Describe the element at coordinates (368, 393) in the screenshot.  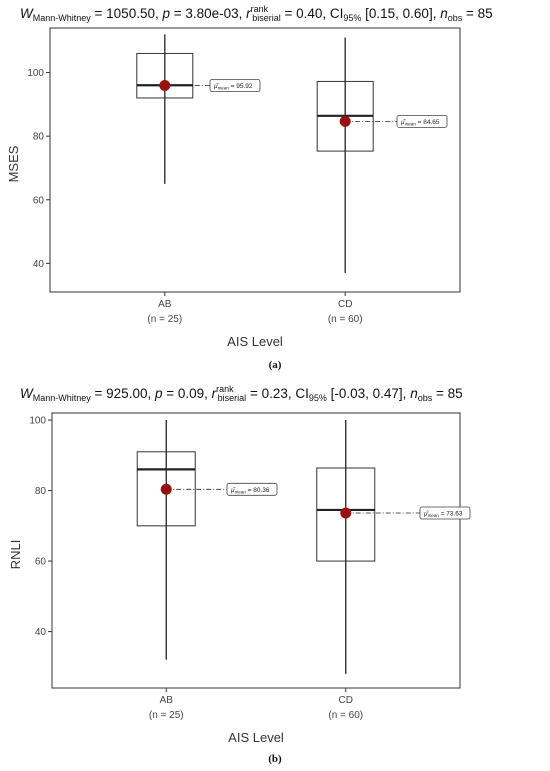
I see `title-ci-value: [-0.03, 0.47],` at that location.